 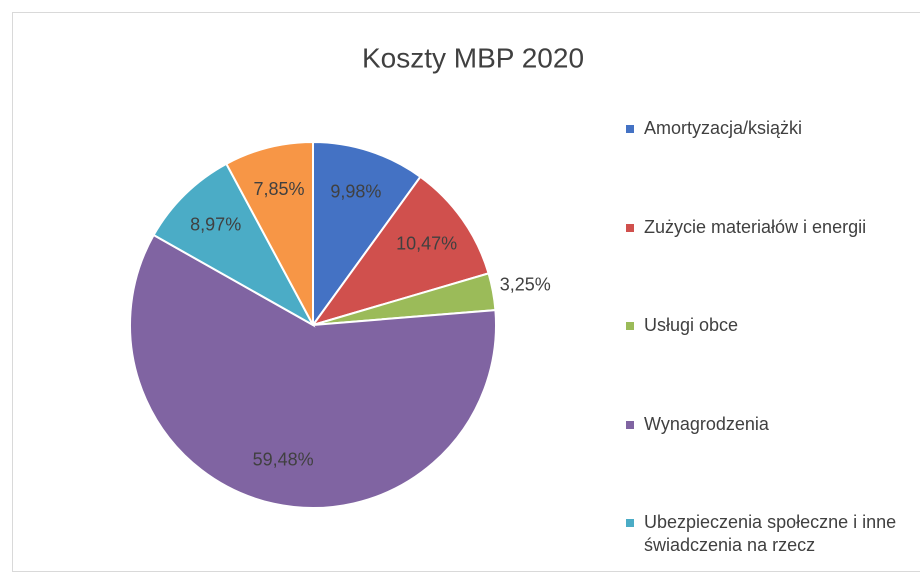 I want to click on data-label: 10,47%, so click(x=426, y=244).